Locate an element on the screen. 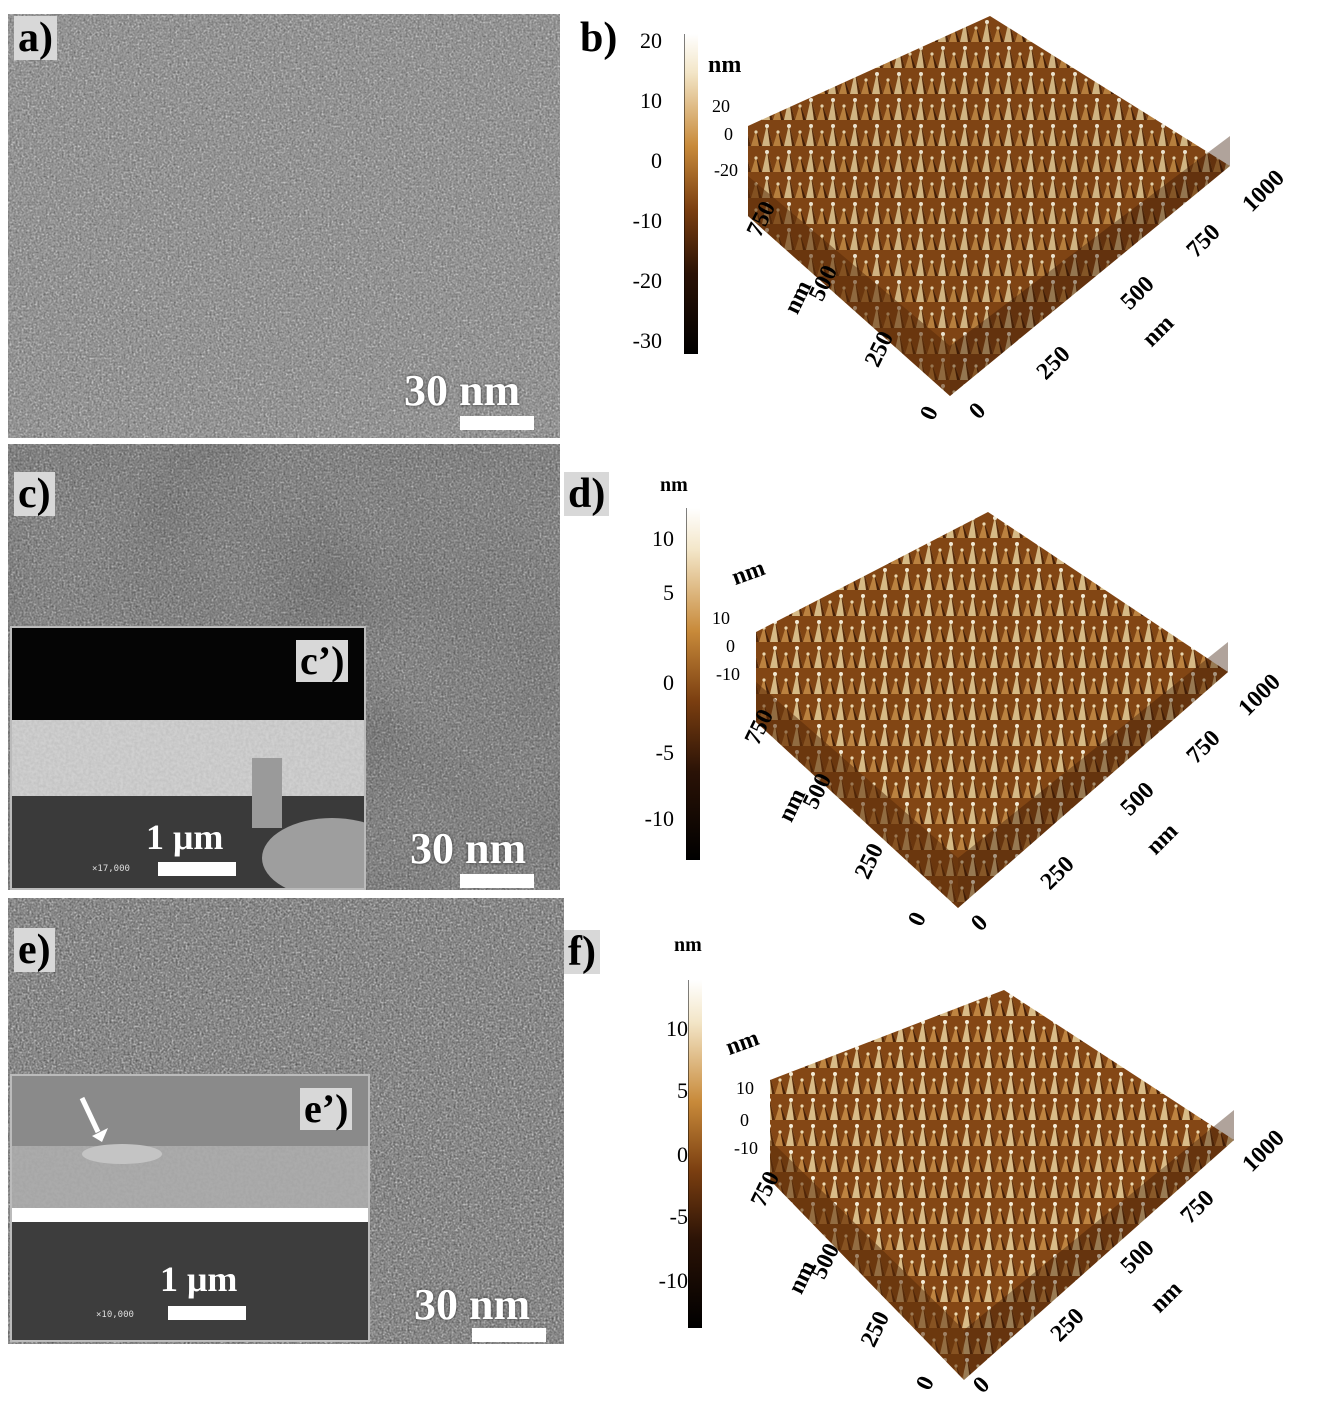 The height and width of the screenshot is (1403, 1318). inset-scale-label-e: 1 μm is located at coordinates (199, 1279).